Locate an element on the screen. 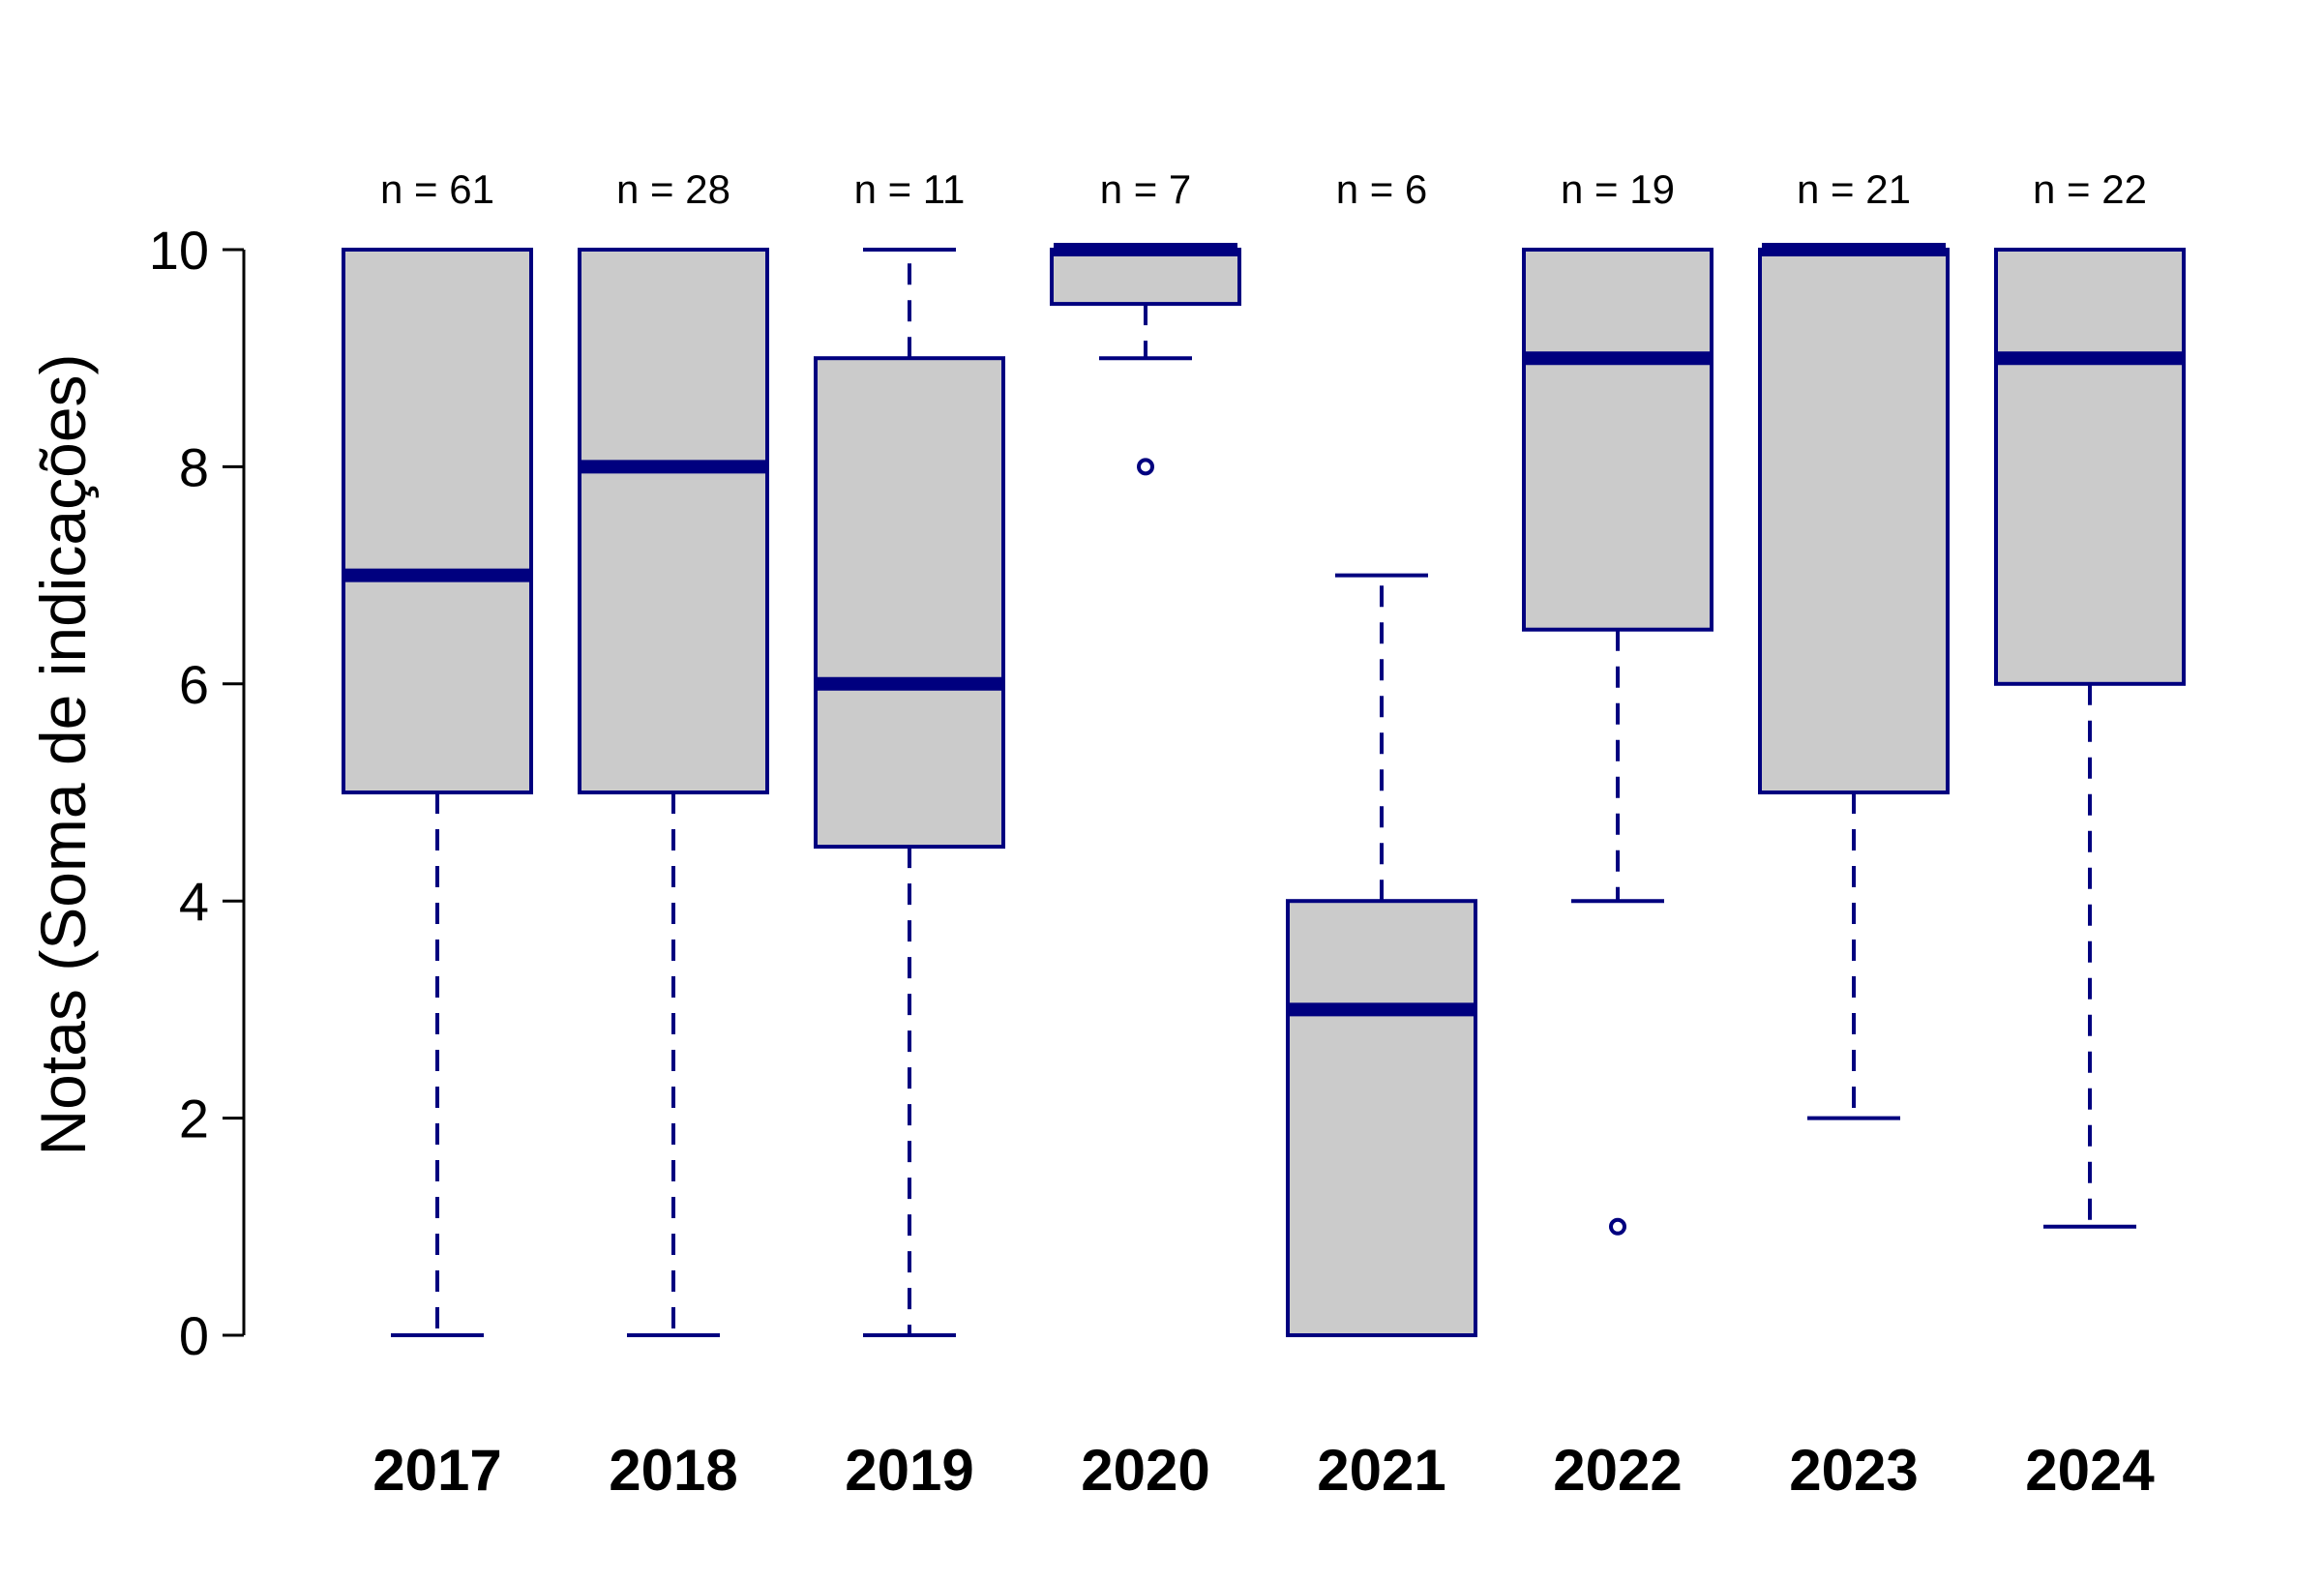 This screenshot has height=1581, width=2324. n-label: n = 6 is located at coordinates (1382, 189).